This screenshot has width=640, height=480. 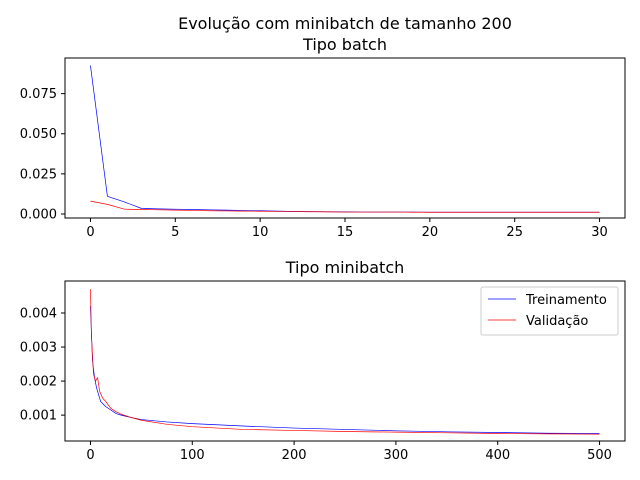 What do you see at coordinates (599, 455) in the screenshot?
I see `x-tick-label: 500` at bounding box center [599, 455].